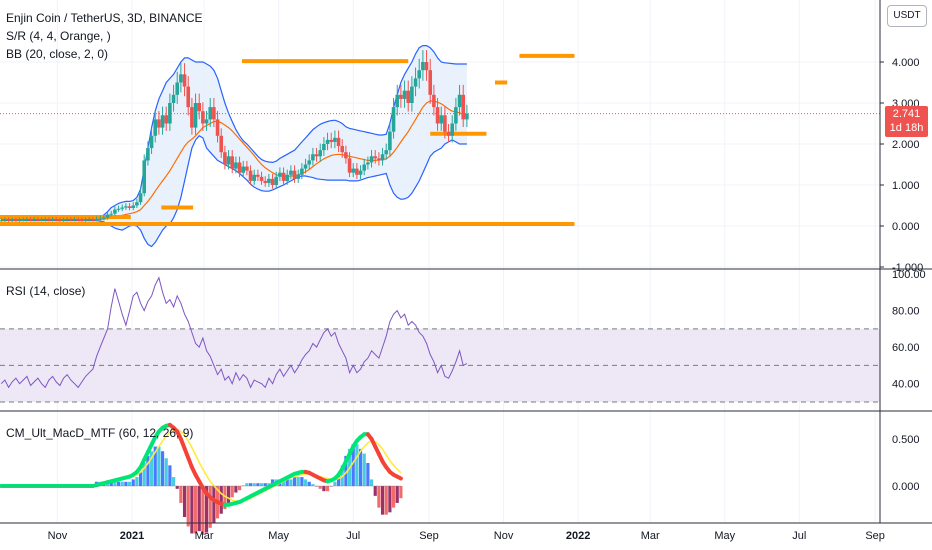  Describe the element at coordinates (104, 18) in the screenshot. I see `symbol-title: Enjin Coin / TetherUS, 3D, BINANCE` at that location.